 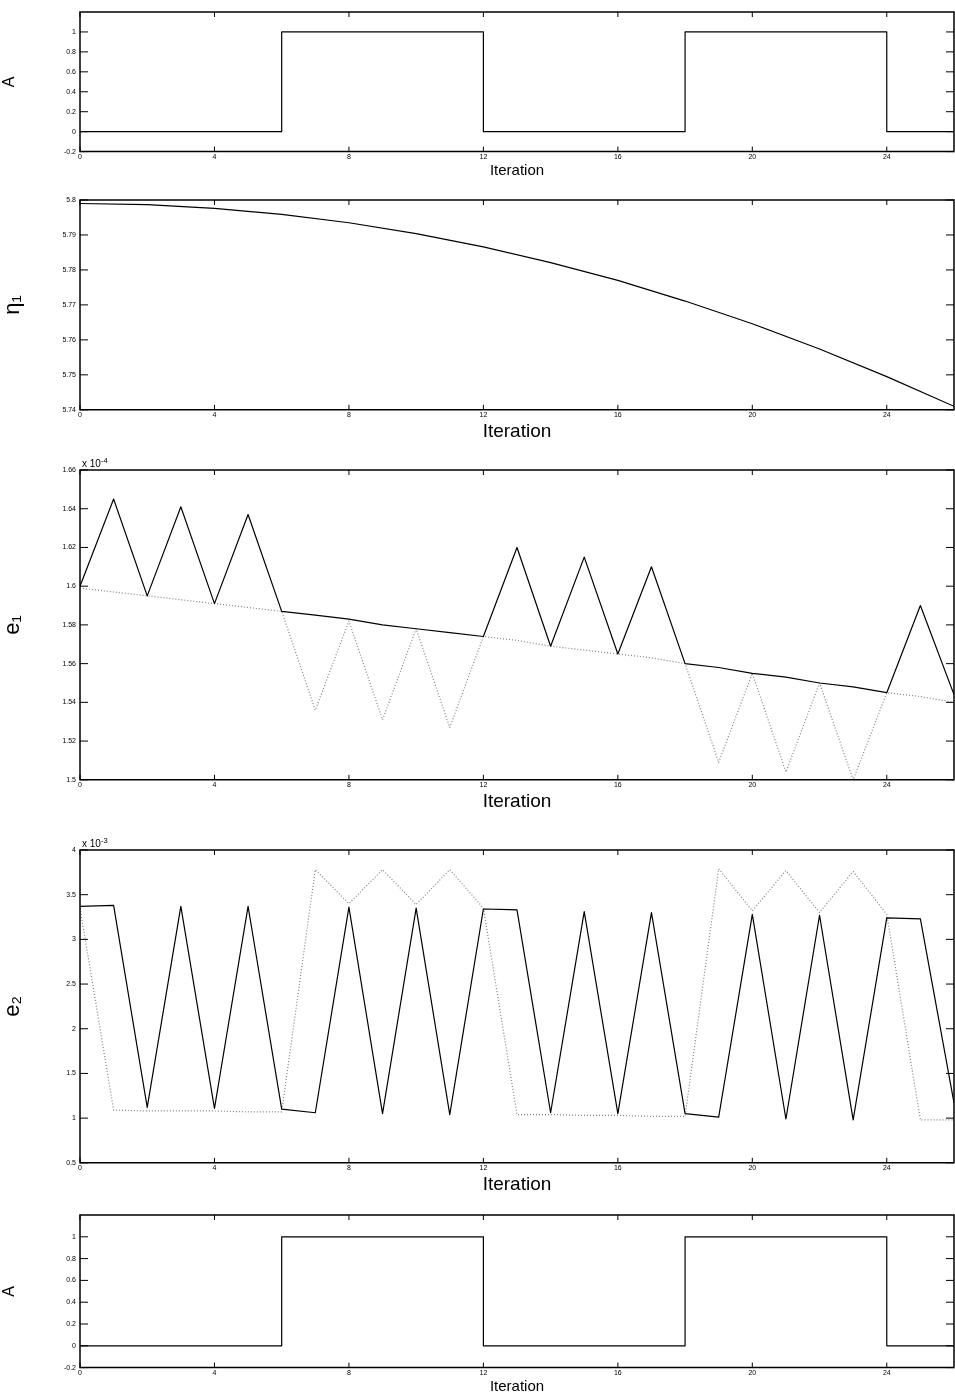 I want to click on y-axis-title: e₁, so click(x=12, y=625).